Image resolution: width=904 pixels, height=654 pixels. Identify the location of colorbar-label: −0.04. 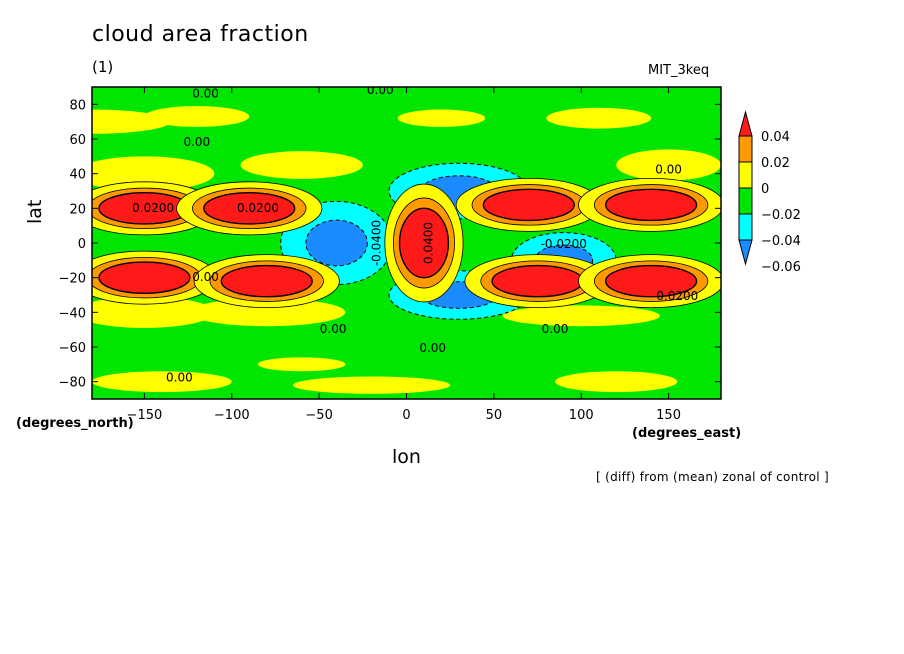
(781, 241).